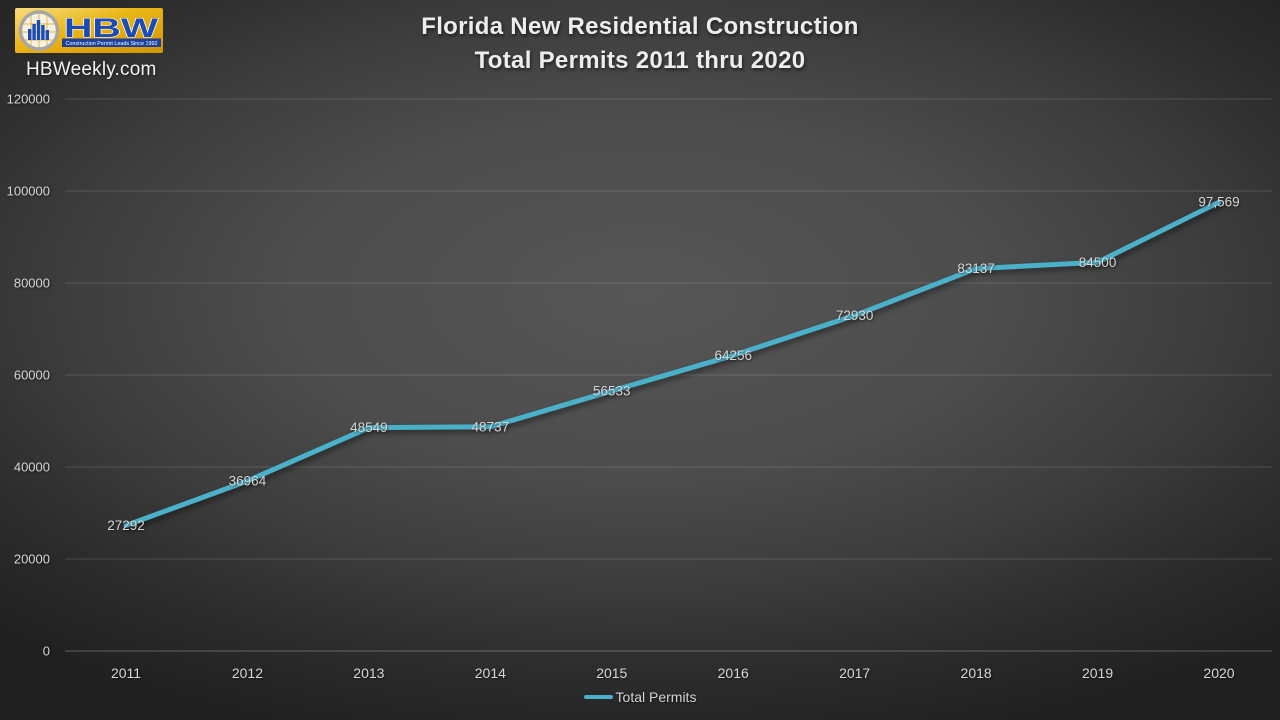 The height and width of the screenshot is (720, 1280). What do you see at coordinates (1218, 673) in the screenshot?
I see `x-tick-label: 2020` at bounding box center [1218, 673].